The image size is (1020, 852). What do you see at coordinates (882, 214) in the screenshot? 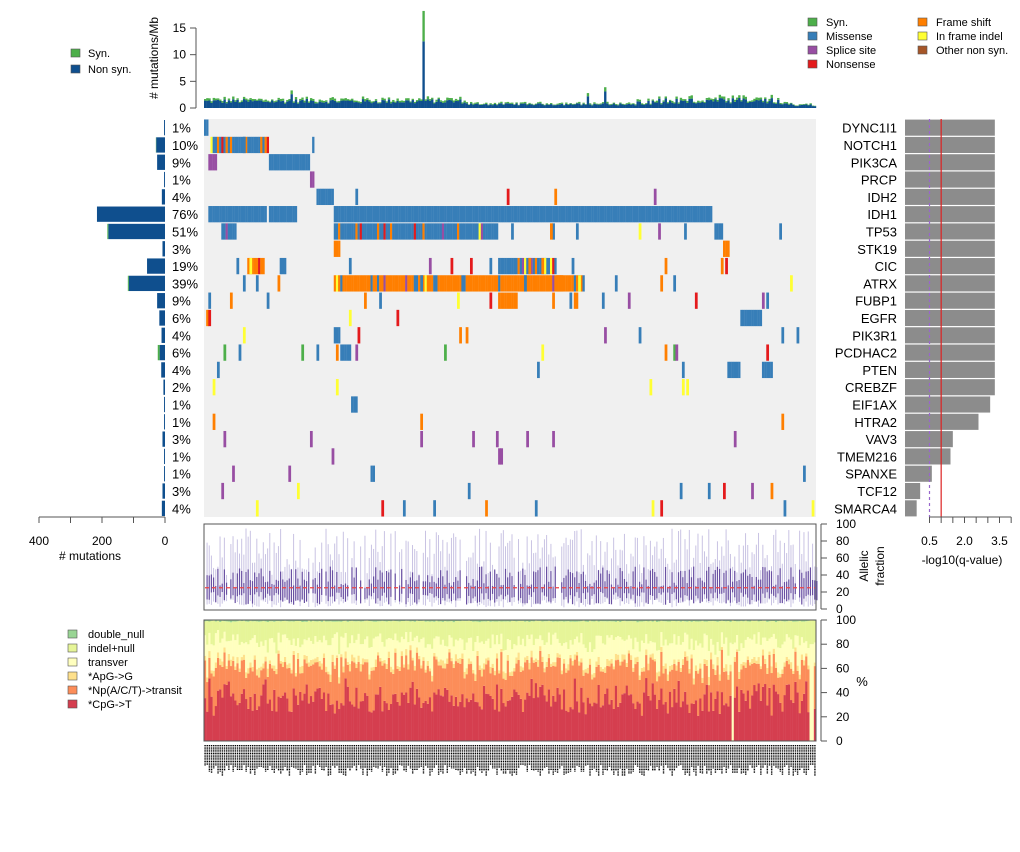
I see `gene-name-label: IDH1` at bounding box center [882, 214].